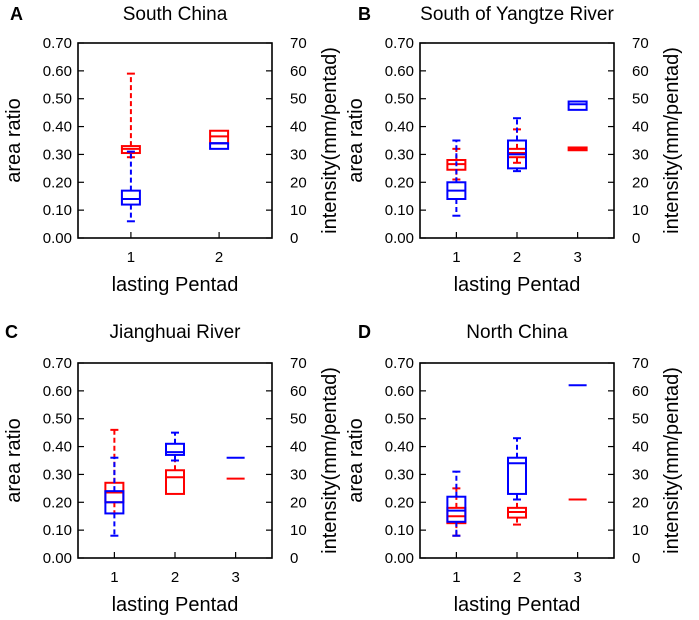  Describe the element at coordinates (176, 332) in the screenshot. I see `panel-title: Jianghuai River` at that location.